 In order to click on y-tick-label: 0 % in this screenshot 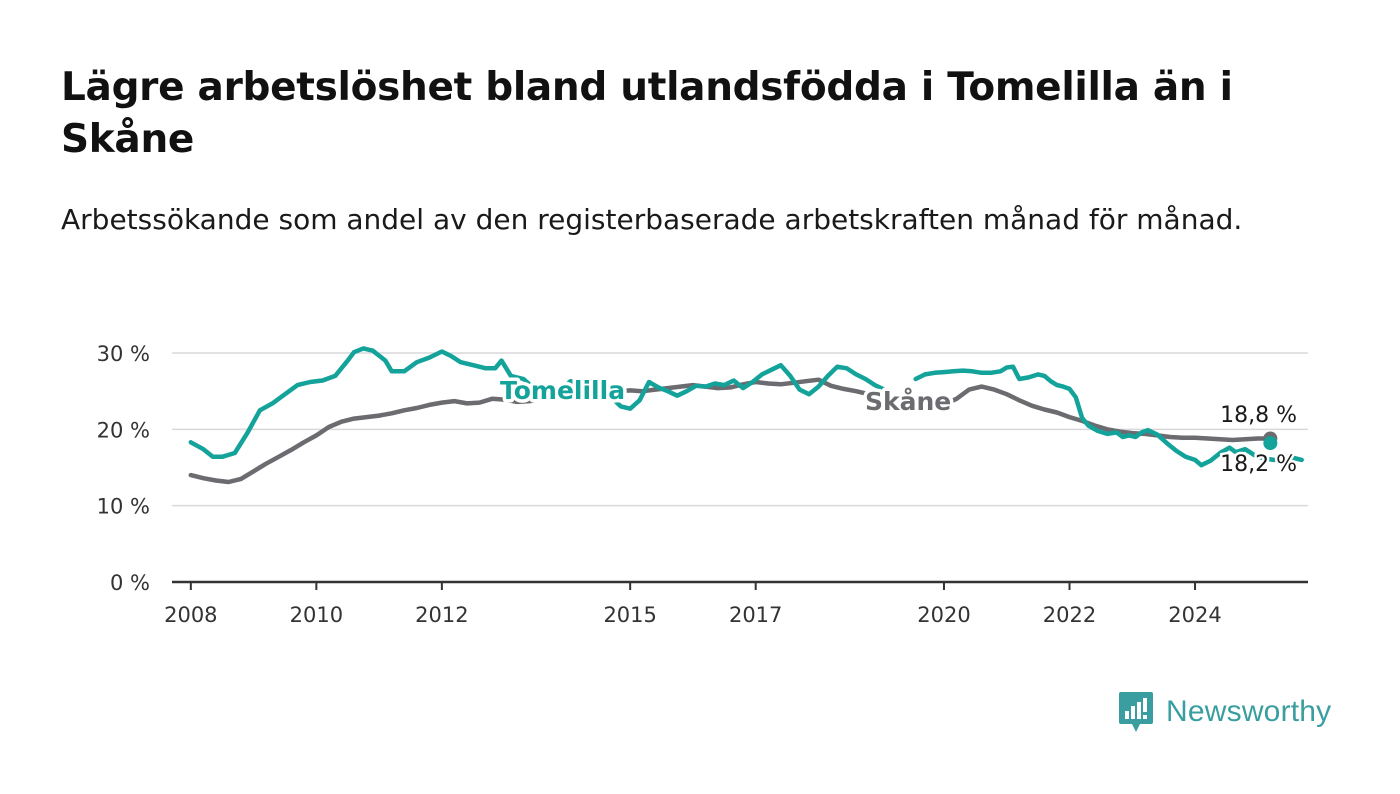, I will do `click(130, 583)`.